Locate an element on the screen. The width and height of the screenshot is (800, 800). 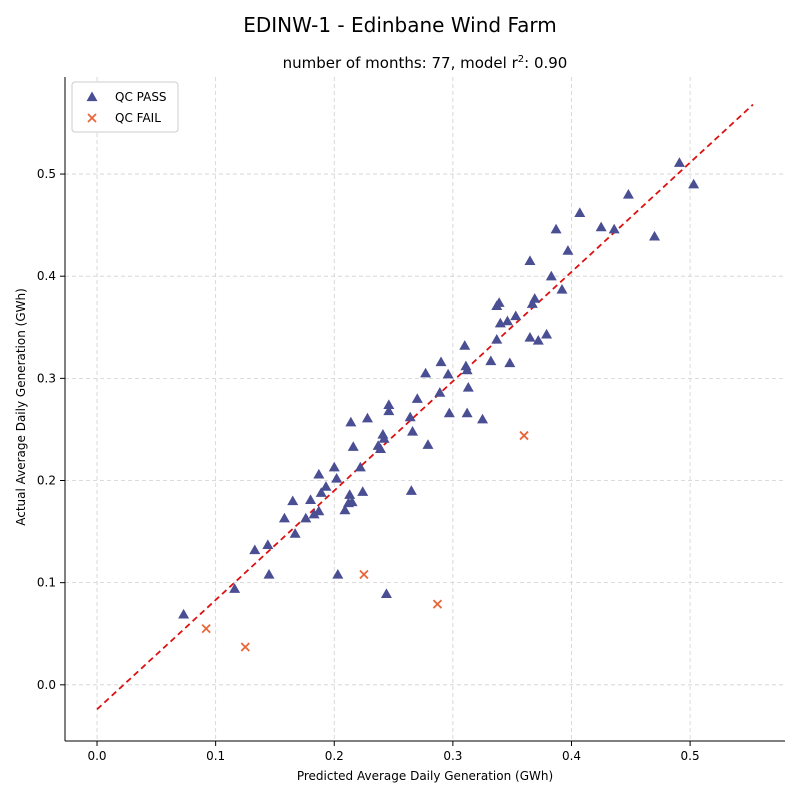
x-tick-label: 0.4 is located at coordinates (571, 756).